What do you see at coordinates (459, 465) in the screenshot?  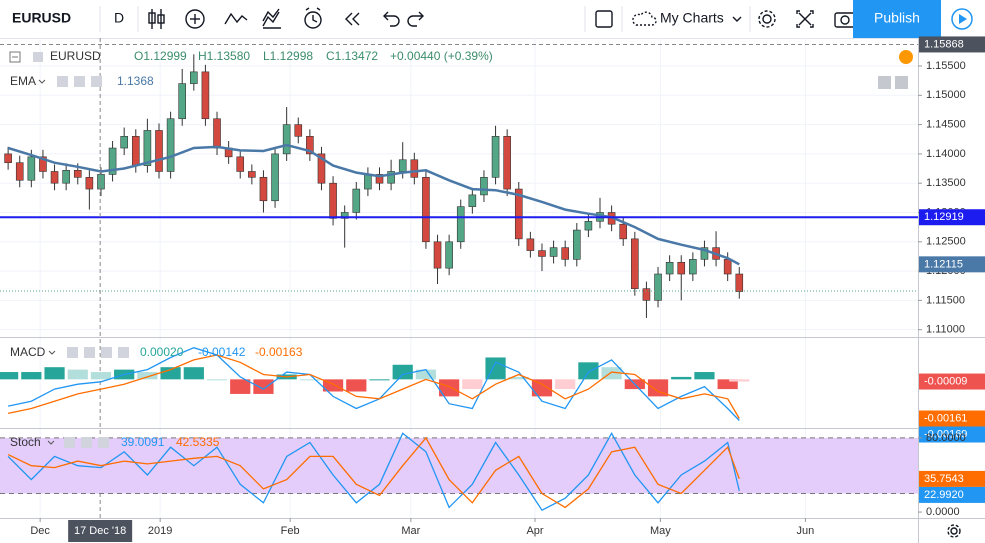 I see `stoch-band` at bounding box center [459, 465].